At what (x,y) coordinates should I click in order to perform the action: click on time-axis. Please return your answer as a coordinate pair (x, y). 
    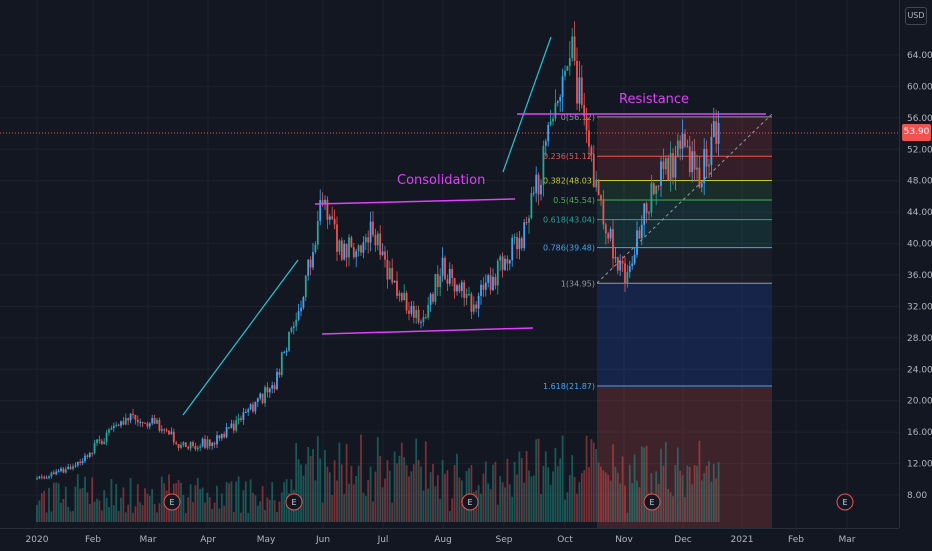
    Looking at the image, I should click on (449, 539).